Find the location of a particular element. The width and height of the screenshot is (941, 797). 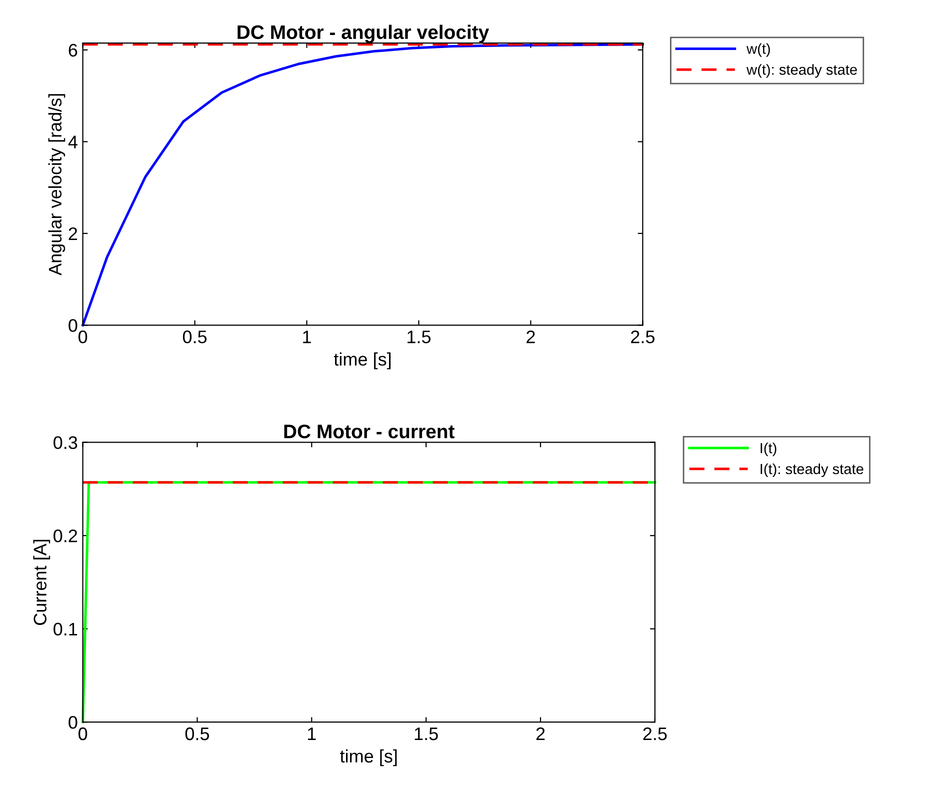

y-tick-label: 0.3 is located at coordinates (66, 443).